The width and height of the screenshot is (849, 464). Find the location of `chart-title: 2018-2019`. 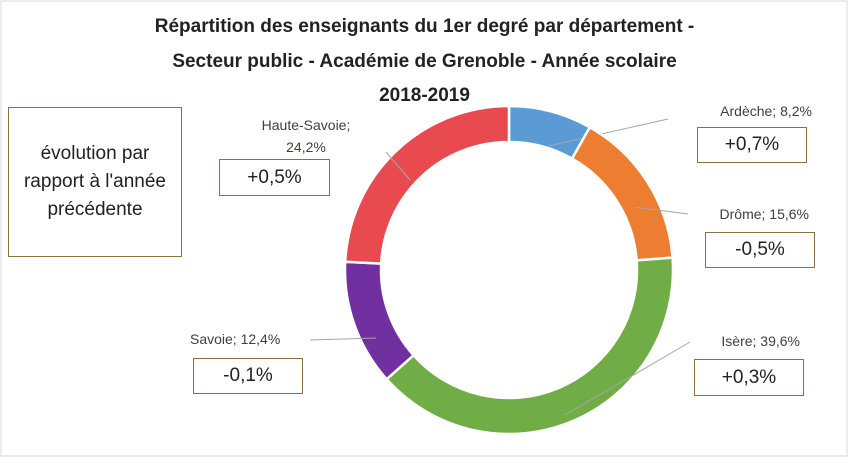

chart-title: 2018-2019 is located at coordinates (424, 95).